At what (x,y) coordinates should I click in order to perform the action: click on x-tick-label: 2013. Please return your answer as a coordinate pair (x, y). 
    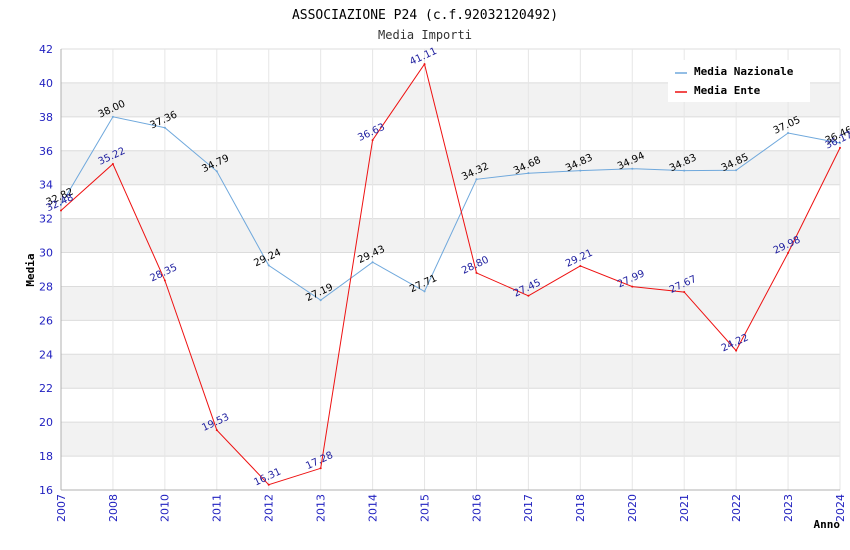
    Looking at the image, I should click on (321, 508).